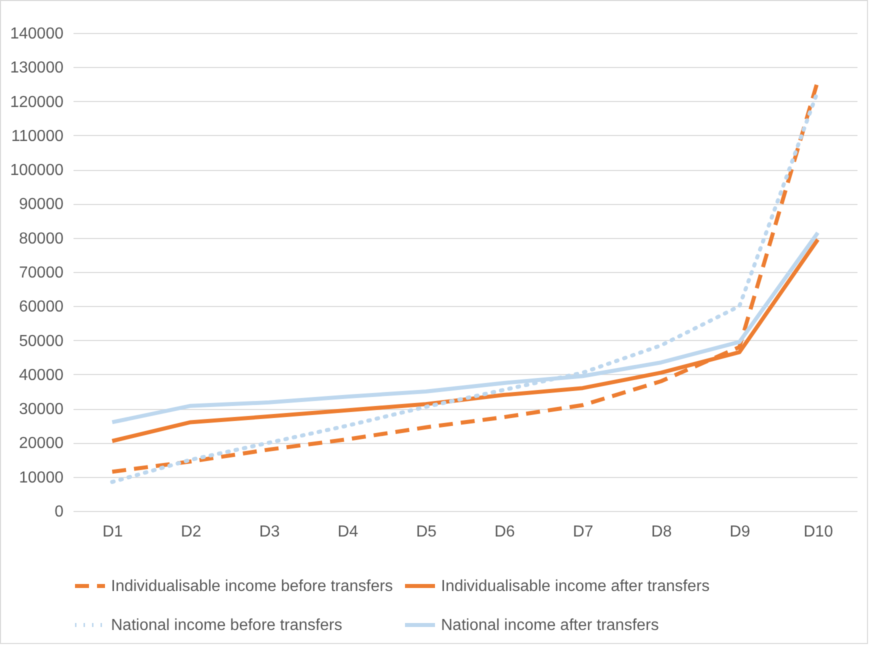 This screenshot has height=650, width=874. Describe the element at coordinates (191, 532) in the screenshot. I see `x-tick-label: D2` at that location.